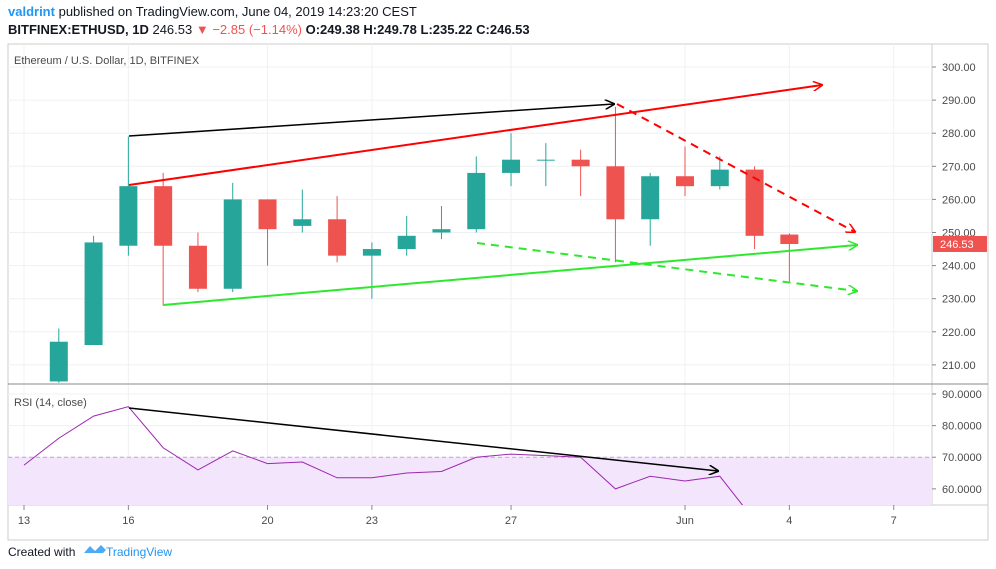 The image size is (996, 569). What do you see at coordinates (959, 366) in the screenshot?
I see `y-tick-label: 210.00` at bounding box center [959, 366].